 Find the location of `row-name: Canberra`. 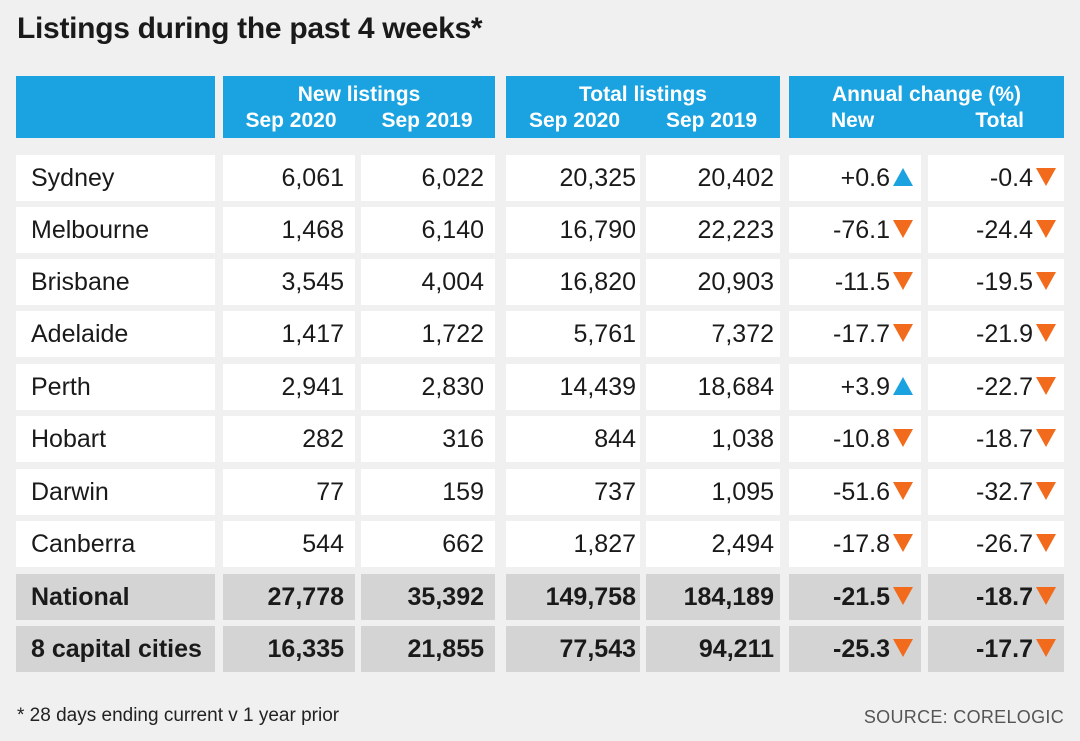

row-name: Canberra is located at coordinates (115, 544).